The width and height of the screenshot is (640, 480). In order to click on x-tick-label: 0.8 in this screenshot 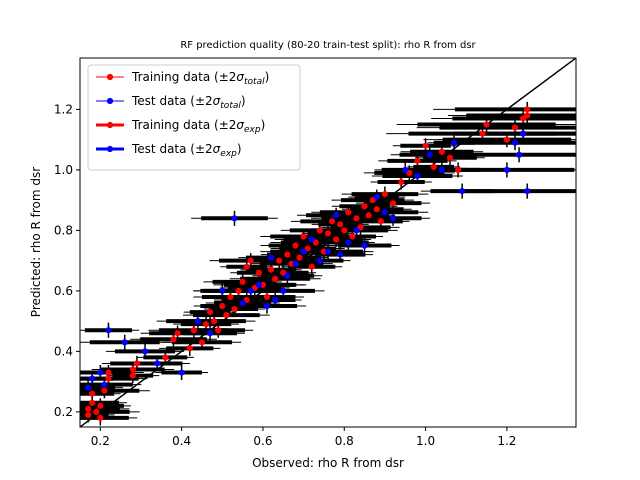, I will do `click(344, 441)`.